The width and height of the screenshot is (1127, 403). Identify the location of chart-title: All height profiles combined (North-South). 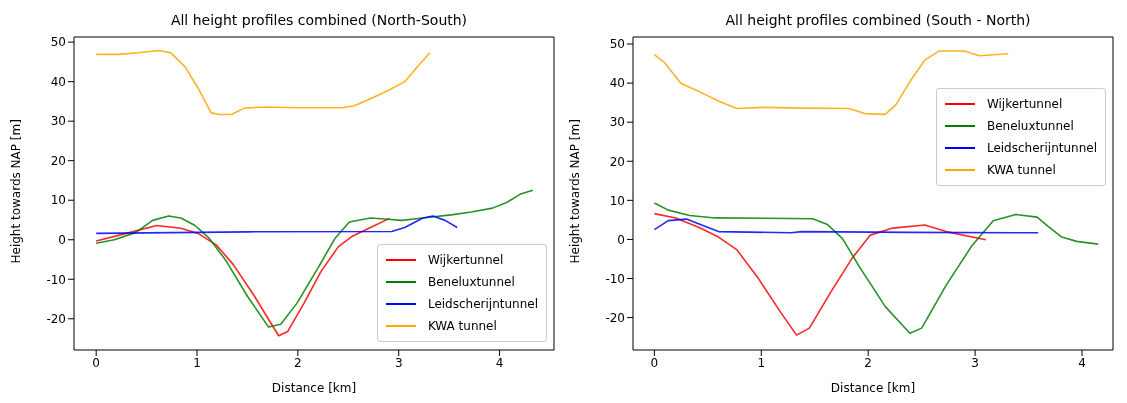
(319, 20).